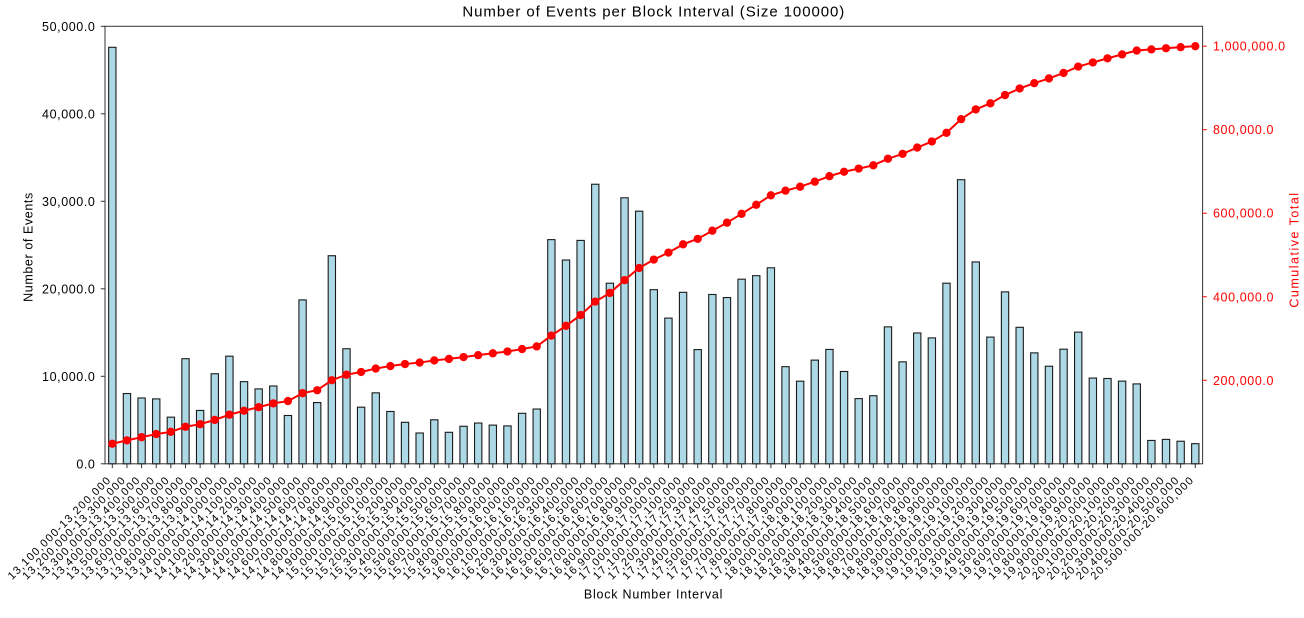 Image resolution: width=1304 pixels, height=618 pixels. Describe the element at coordinates (1243, 381) in the screenshot. I see `svg-text: 200,000.0` at that location.